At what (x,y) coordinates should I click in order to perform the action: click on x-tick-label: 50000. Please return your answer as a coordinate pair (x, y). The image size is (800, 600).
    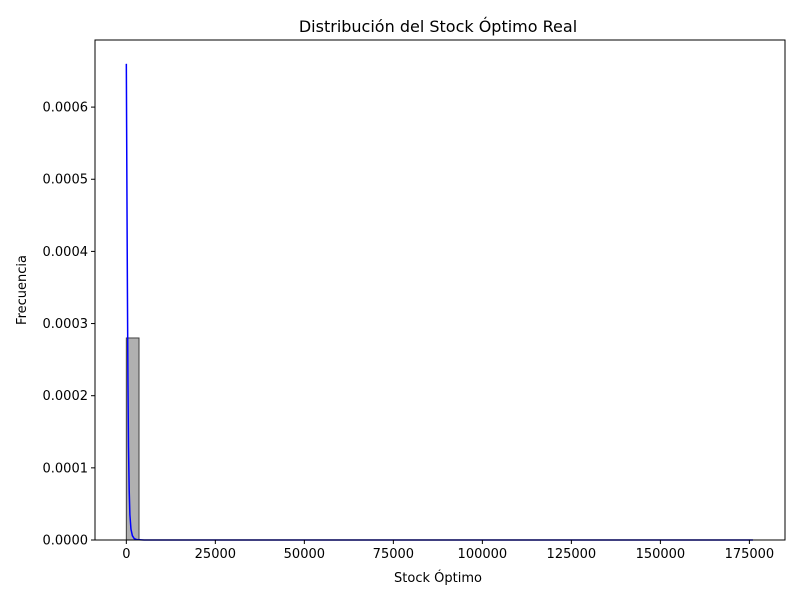
    Looking at the image, I should click on (304, 554).